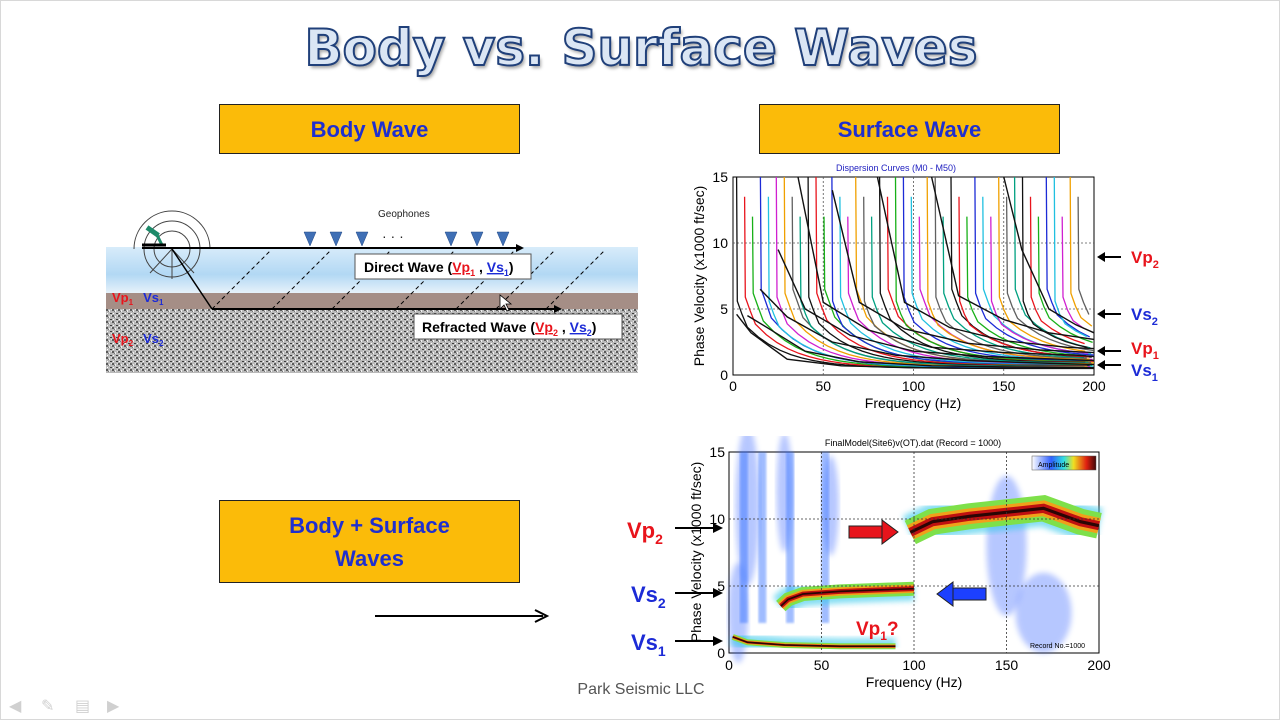  Describe the element at coordinates (369, 525) in the screenshot. I see `combined-wave-label-line1: Body + Surface` at that location.